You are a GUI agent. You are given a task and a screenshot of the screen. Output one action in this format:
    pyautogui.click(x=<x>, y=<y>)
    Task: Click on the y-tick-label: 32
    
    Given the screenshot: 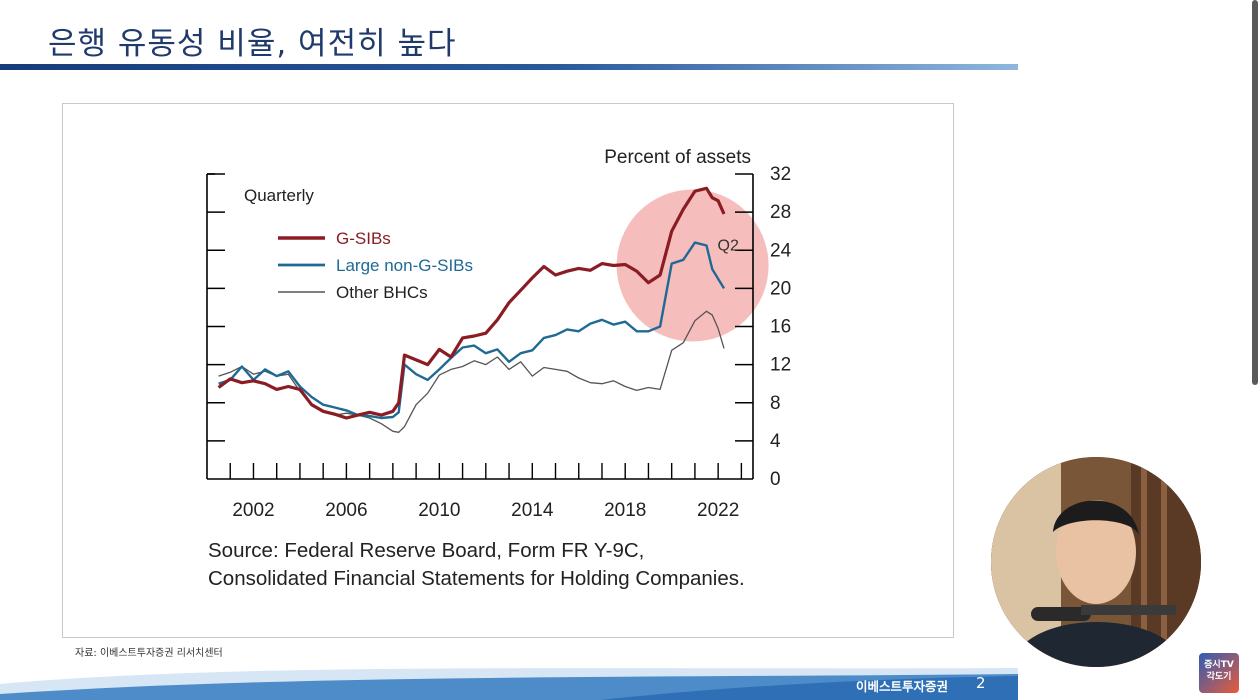 What is the action you would take?
    pyautogui.click(x=780, y=174)
    